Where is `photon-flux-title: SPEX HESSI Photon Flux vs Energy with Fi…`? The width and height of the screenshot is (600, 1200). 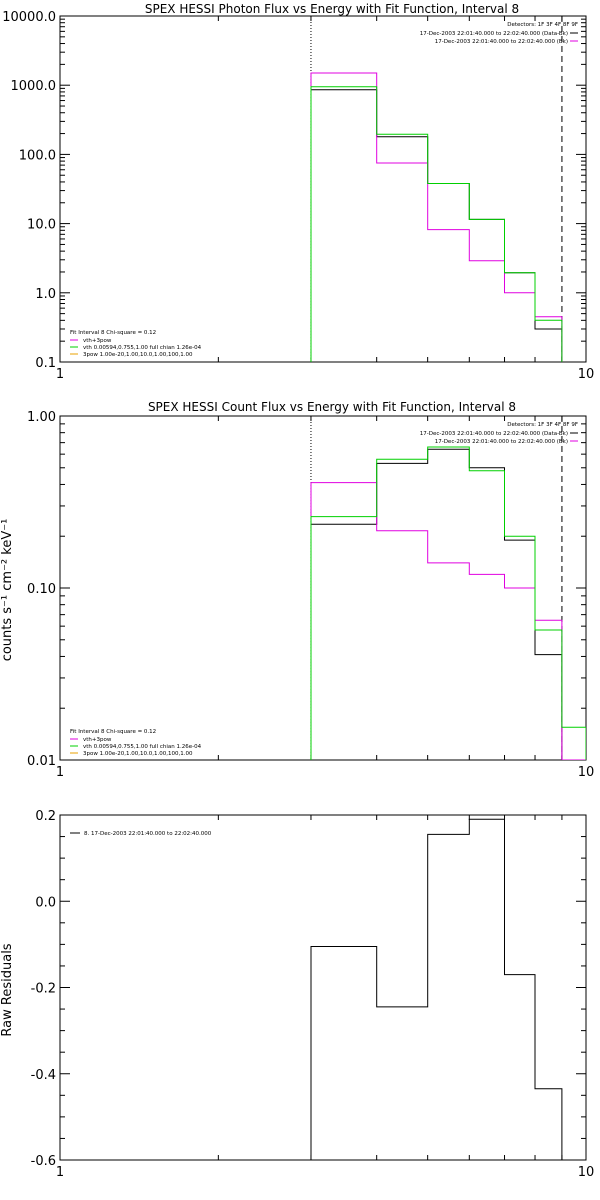
photon-flux-title: SPEX HESSI Photon Flux vs Energy with Fi… is located at coordinates (332, 9).